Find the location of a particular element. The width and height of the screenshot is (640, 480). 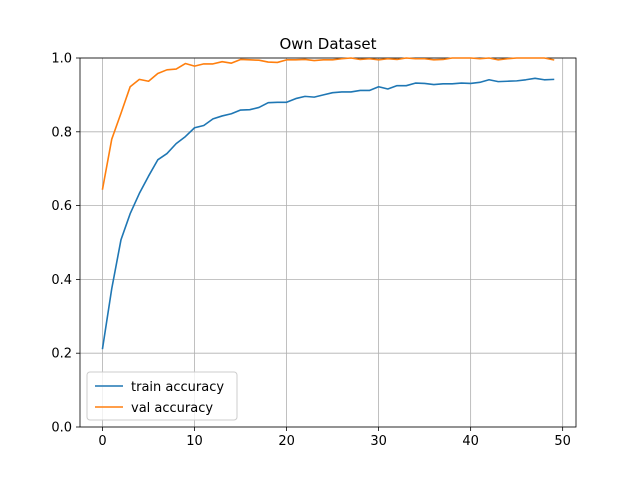

x-tick-label: 40 is located at coordinates (470, 441).